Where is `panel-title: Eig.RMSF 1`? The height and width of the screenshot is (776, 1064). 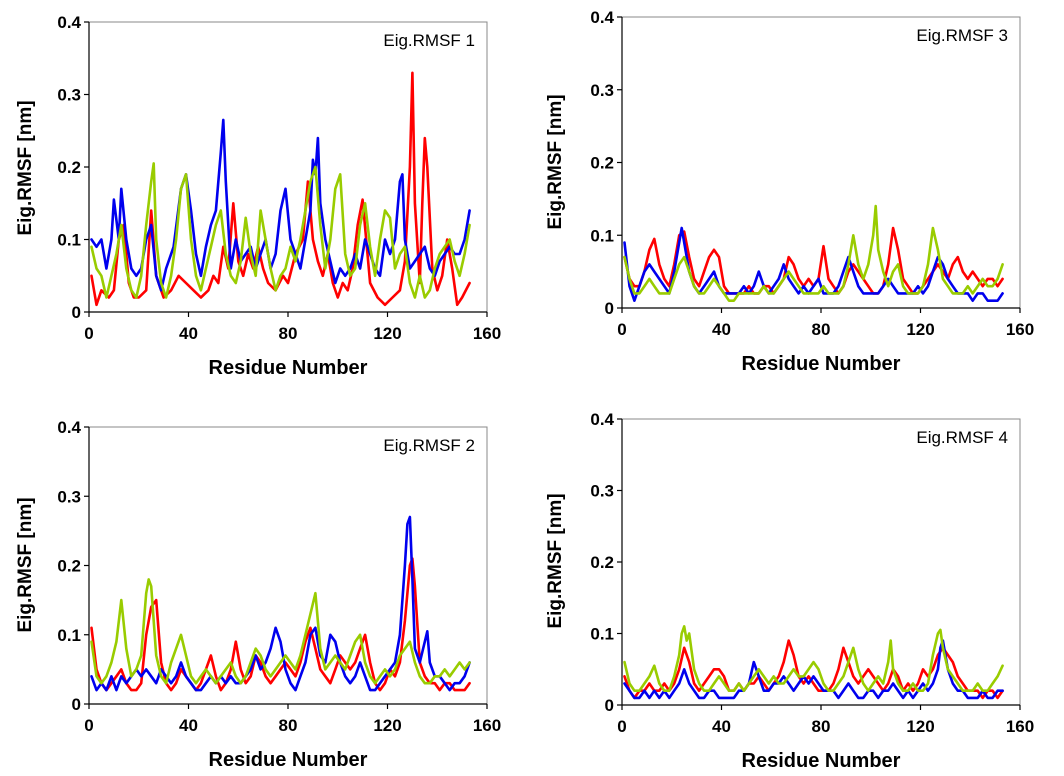
panel-title: Eig.RMSF 1 is located at coordinates (429, 40).